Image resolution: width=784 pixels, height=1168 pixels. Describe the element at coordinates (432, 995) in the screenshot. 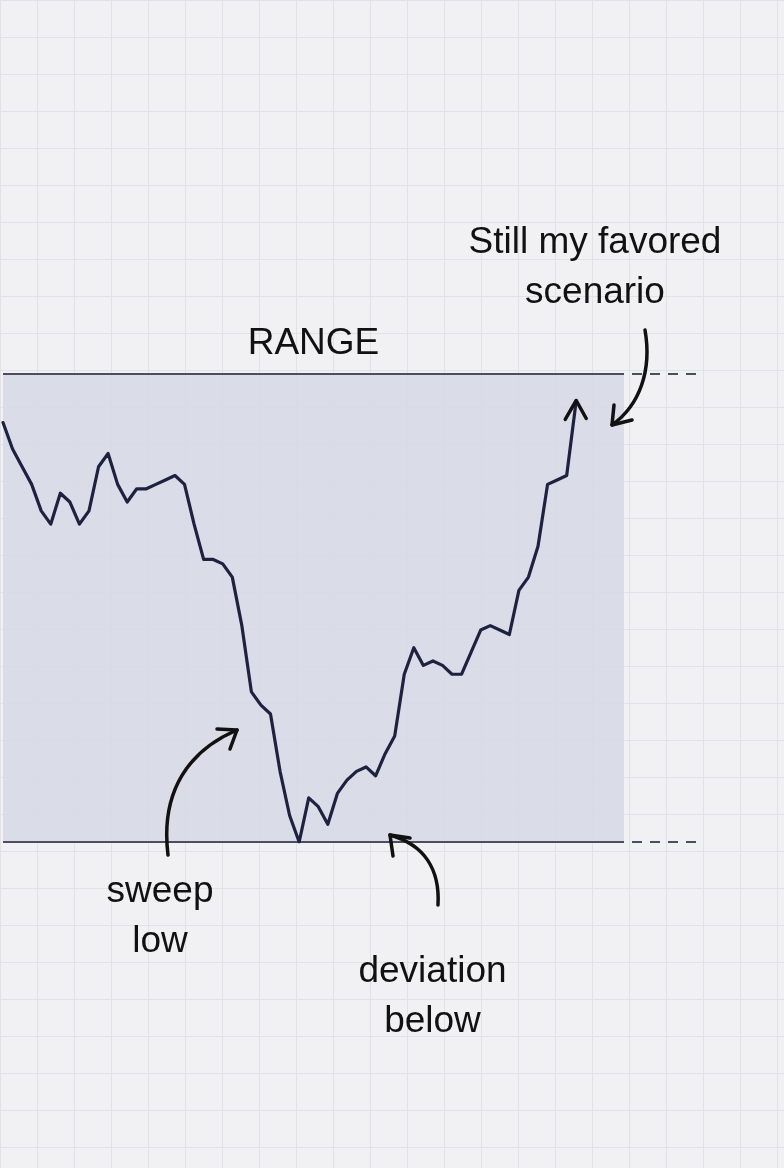

I see `text: deviation below` at that location.